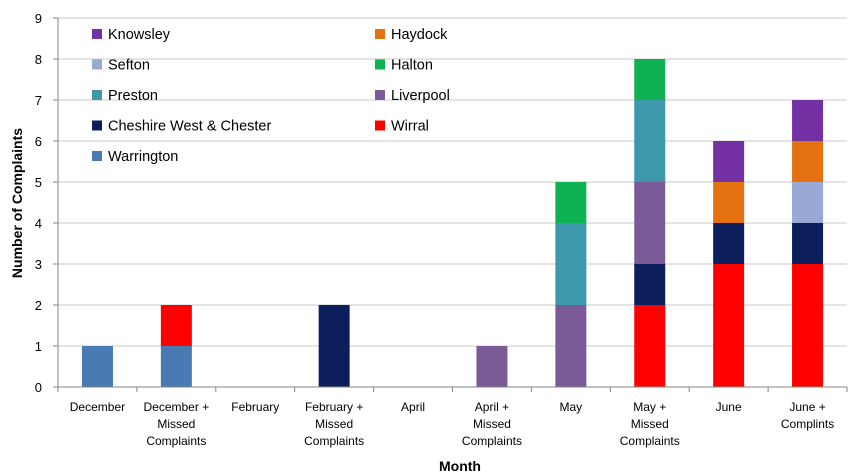 The height and width of the screenshot is (475, 855). What do you see at coordinates (38, 59) in the screenshot?
I see `y-tick-label: 8` at bounding box center [38, 59].